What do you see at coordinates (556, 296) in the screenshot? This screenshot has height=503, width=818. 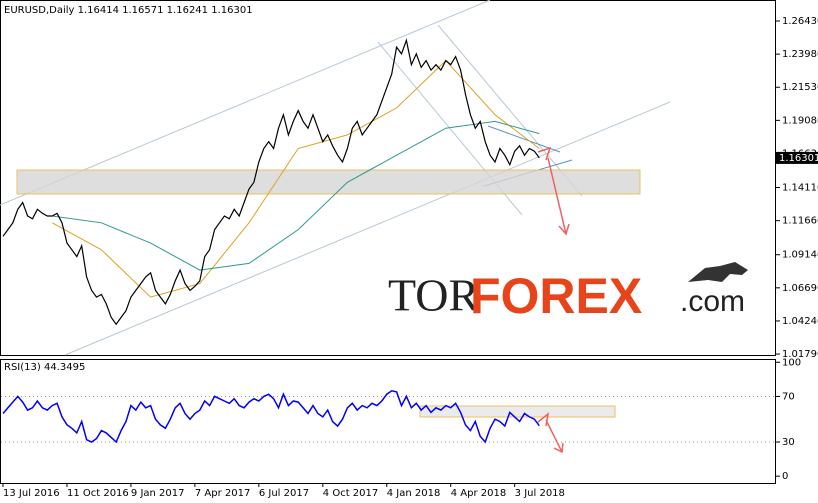 I see `logo-forex: FOREX` at bounding box center [556, 296].